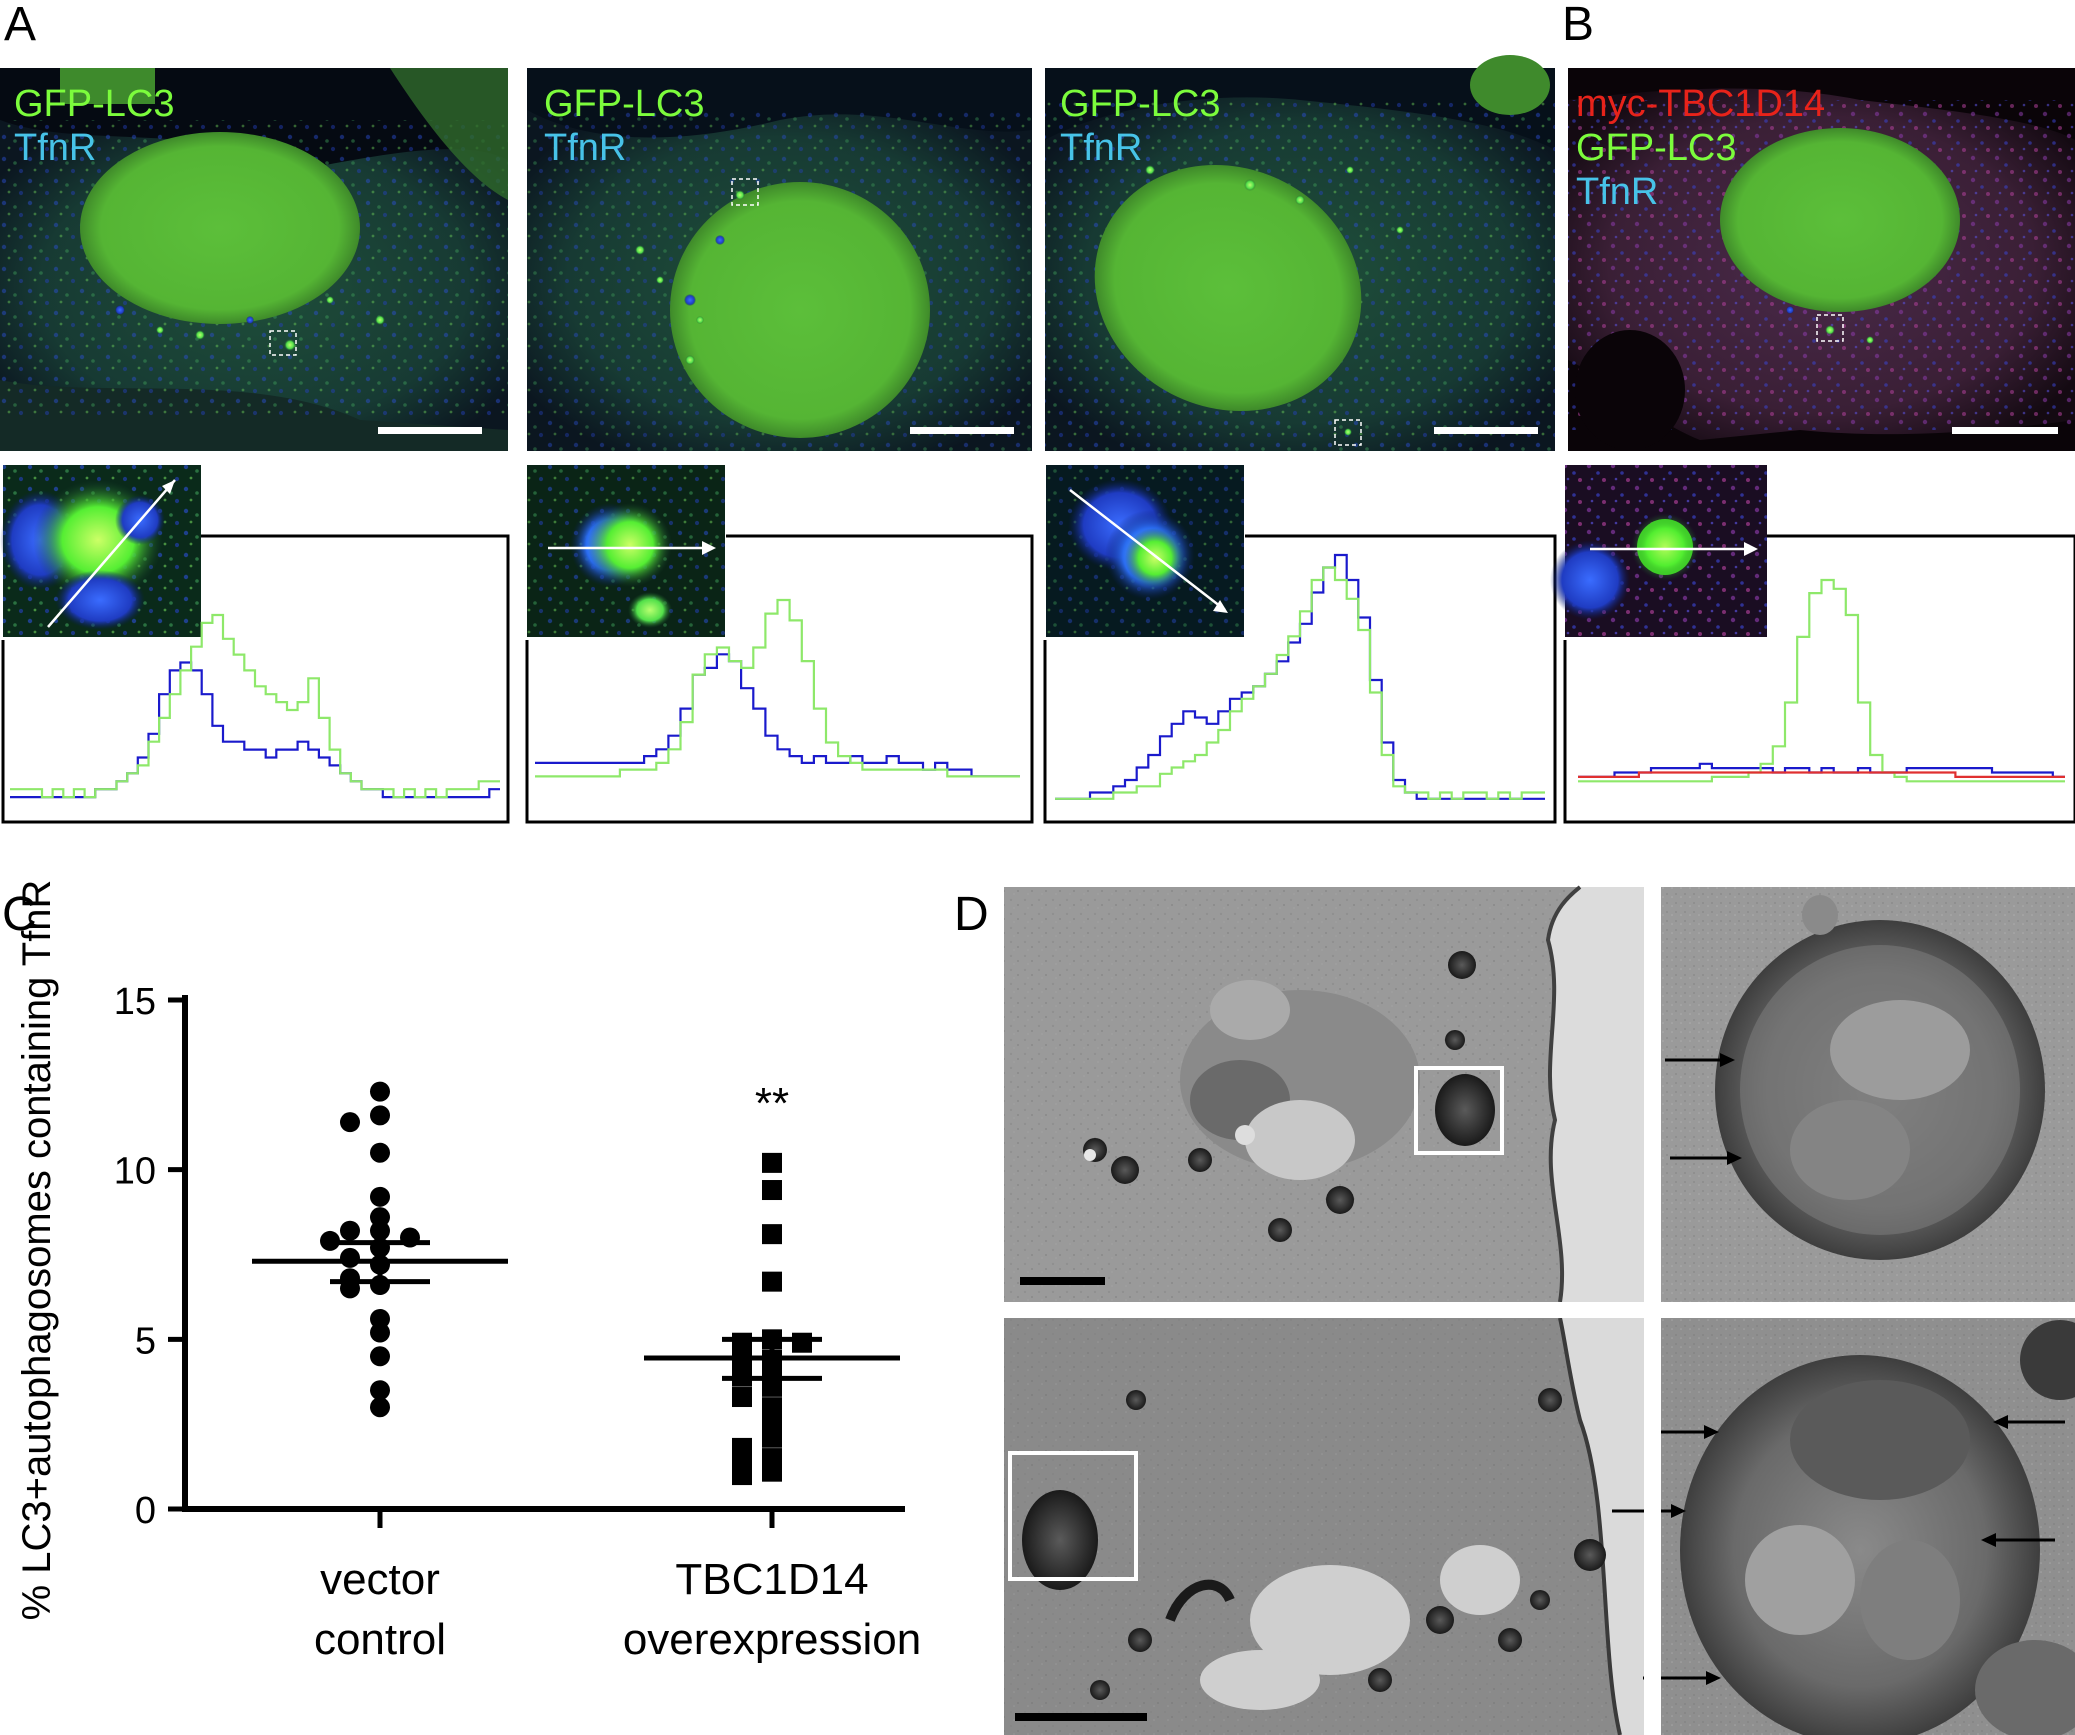  I want to click on profile-plot-a3, so click(1300, 676).